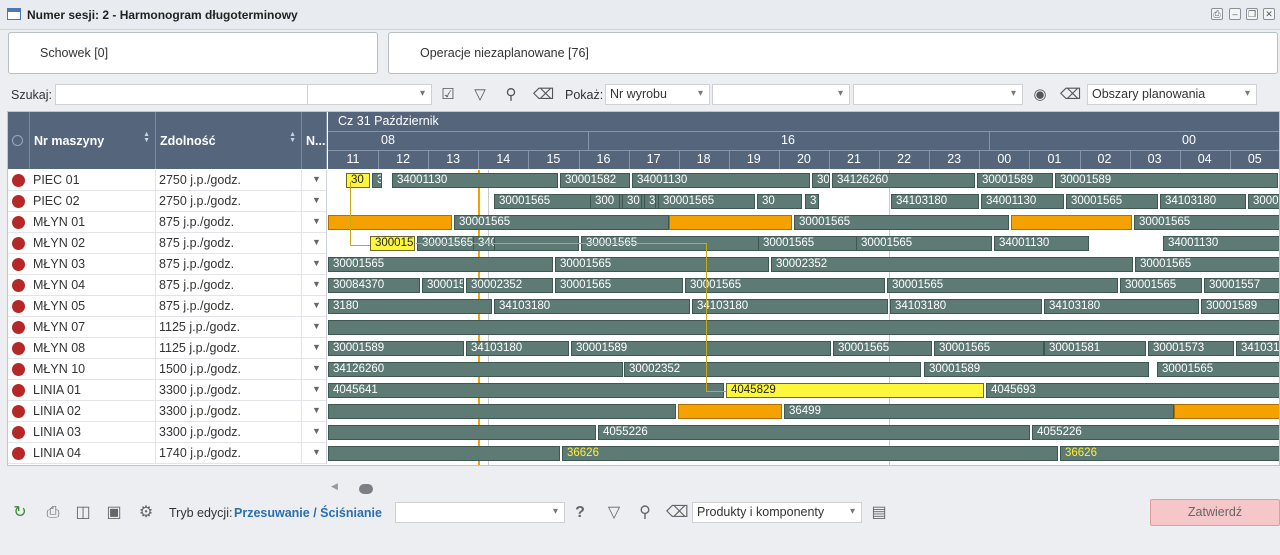 This screenshot has height=555, width=1280. Describe the element at coordinates (803, 488) in the screenshot. I see `horizontal-scrollbar: ◀` at that location.